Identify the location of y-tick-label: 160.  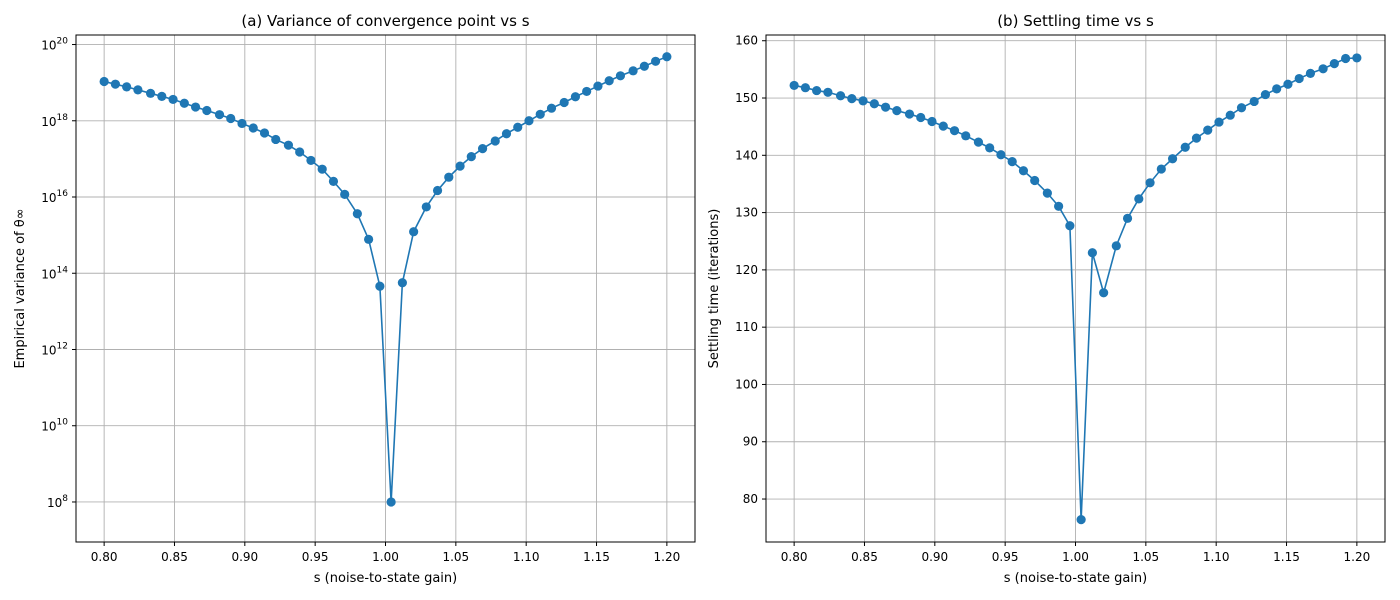
(746, 41).